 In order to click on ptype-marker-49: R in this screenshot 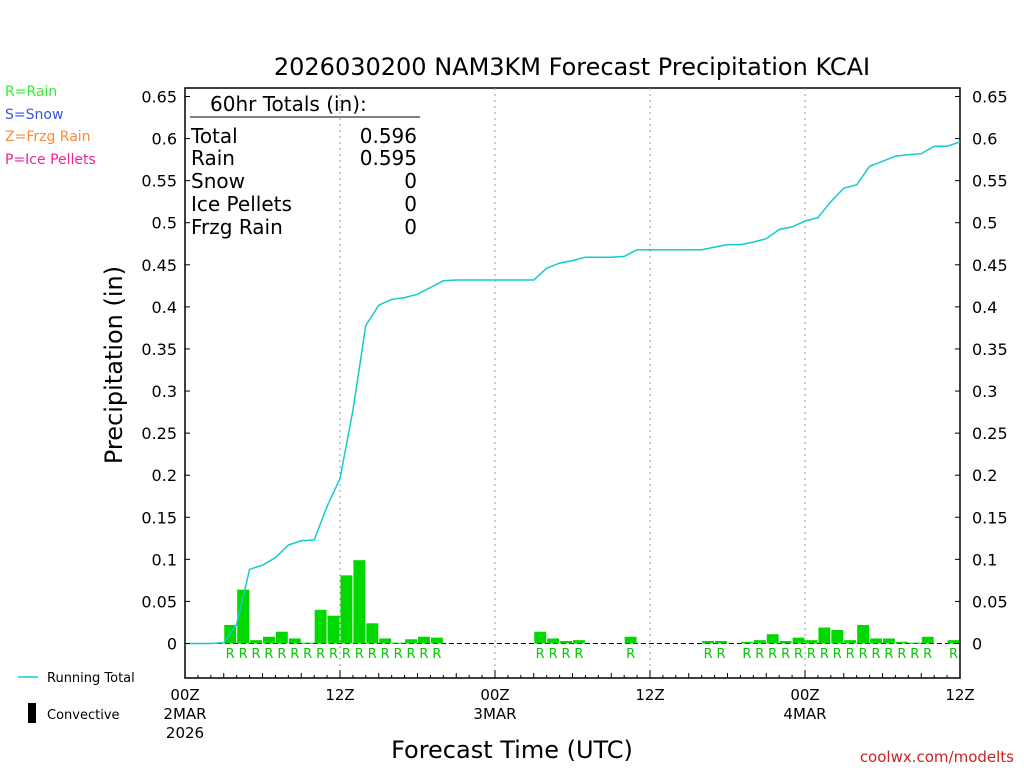, I will do `click(811, 654)`.